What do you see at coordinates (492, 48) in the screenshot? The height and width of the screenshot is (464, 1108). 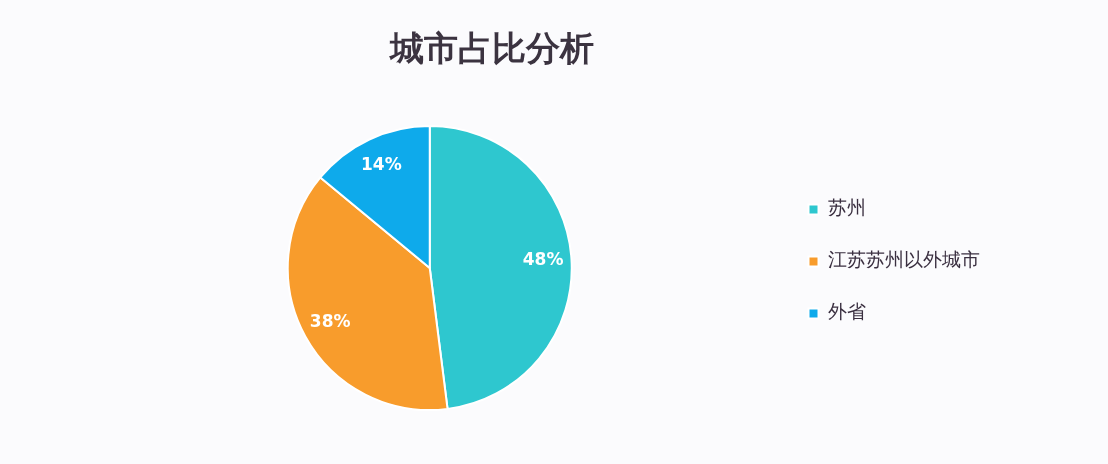 I see `chart-title: 城市占比分析` at bounding box center [492, 48].